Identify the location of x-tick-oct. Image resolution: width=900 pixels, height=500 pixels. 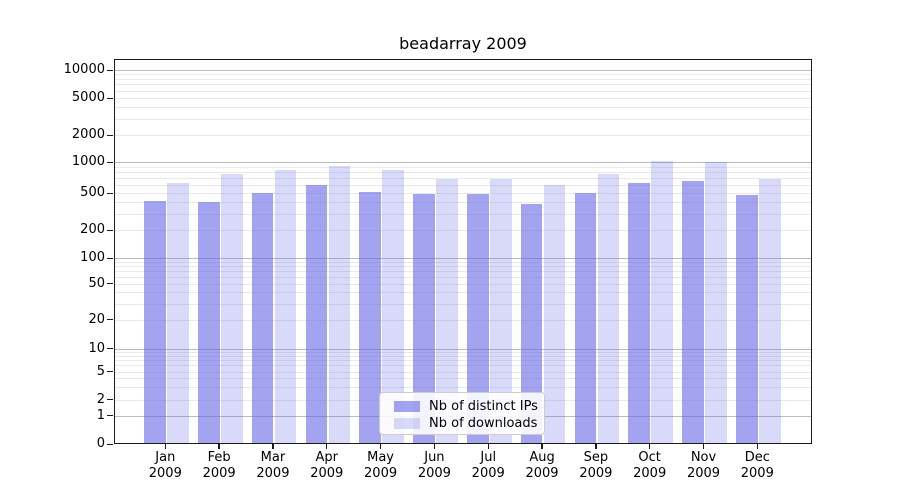
(649, 446).